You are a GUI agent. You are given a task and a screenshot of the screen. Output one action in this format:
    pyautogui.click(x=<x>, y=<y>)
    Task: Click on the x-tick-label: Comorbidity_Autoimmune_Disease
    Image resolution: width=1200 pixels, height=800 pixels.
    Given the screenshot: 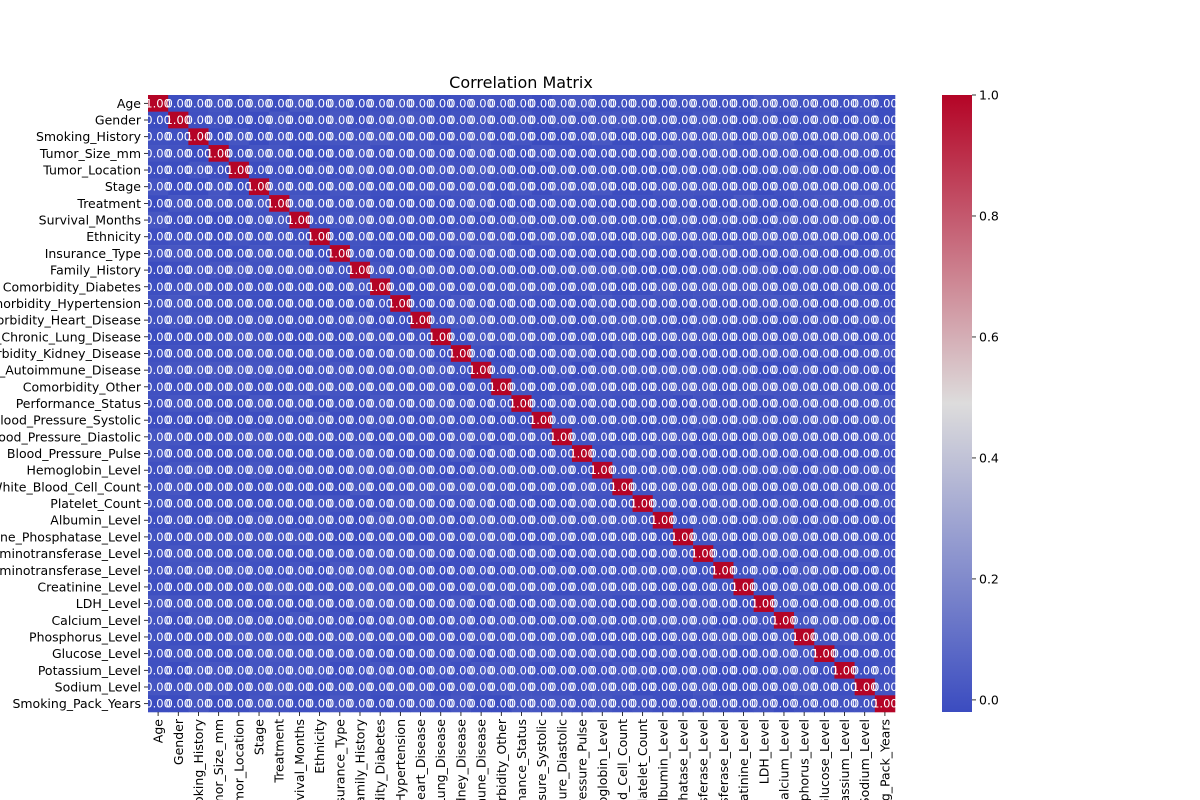 What is the action you would take?
    pyautogui.click(x=481, y=759)
    